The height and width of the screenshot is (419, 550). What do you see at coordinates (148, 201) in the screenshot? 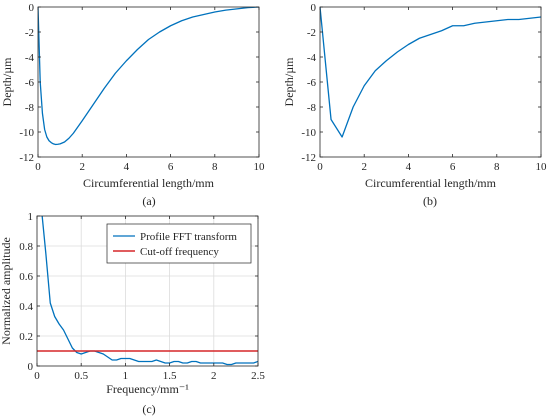
I see `panel-label-a: (a)` at bounding box center [148, 201].